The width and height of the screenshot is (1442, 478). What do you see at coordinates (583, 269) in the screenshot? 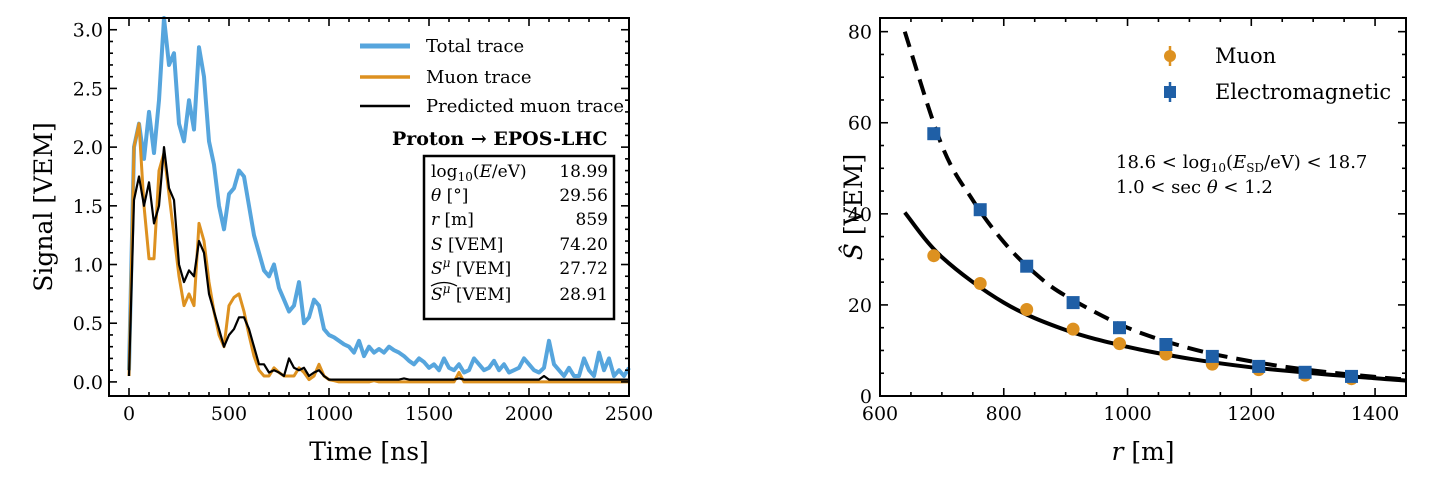
I see `param-value-Smu: 27.72` at bounding box center [583, 269].